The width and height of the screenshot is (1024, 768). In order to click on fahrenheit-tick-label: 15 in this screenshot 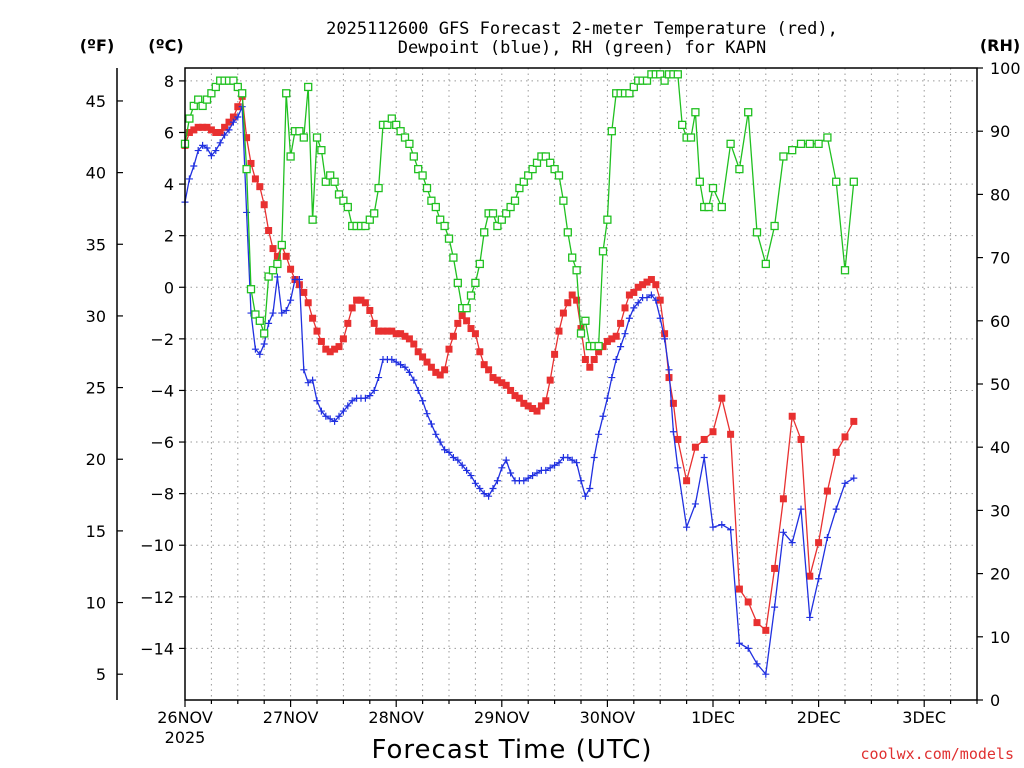, I will do `click(96, 531)`.